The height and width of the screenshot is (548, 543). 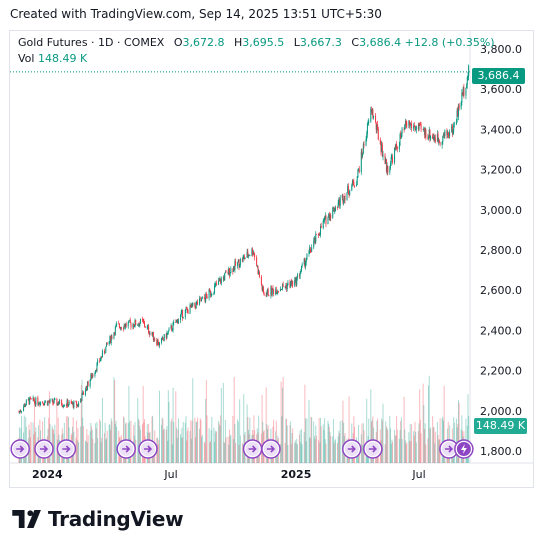 What do you see at coordinates (91, 42) in the screenshot?
I see `symbol-label: Gold Futures · 1D · COMEX` at bounding box center [91, 42].